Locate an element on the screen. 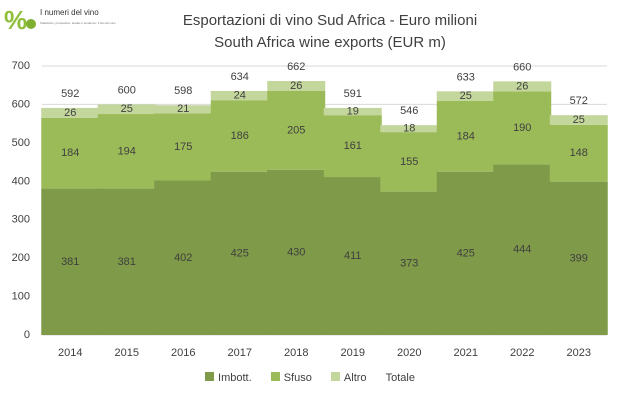 The image size is (620, 400). total-label: 660 is located at coordinates (522, 67).